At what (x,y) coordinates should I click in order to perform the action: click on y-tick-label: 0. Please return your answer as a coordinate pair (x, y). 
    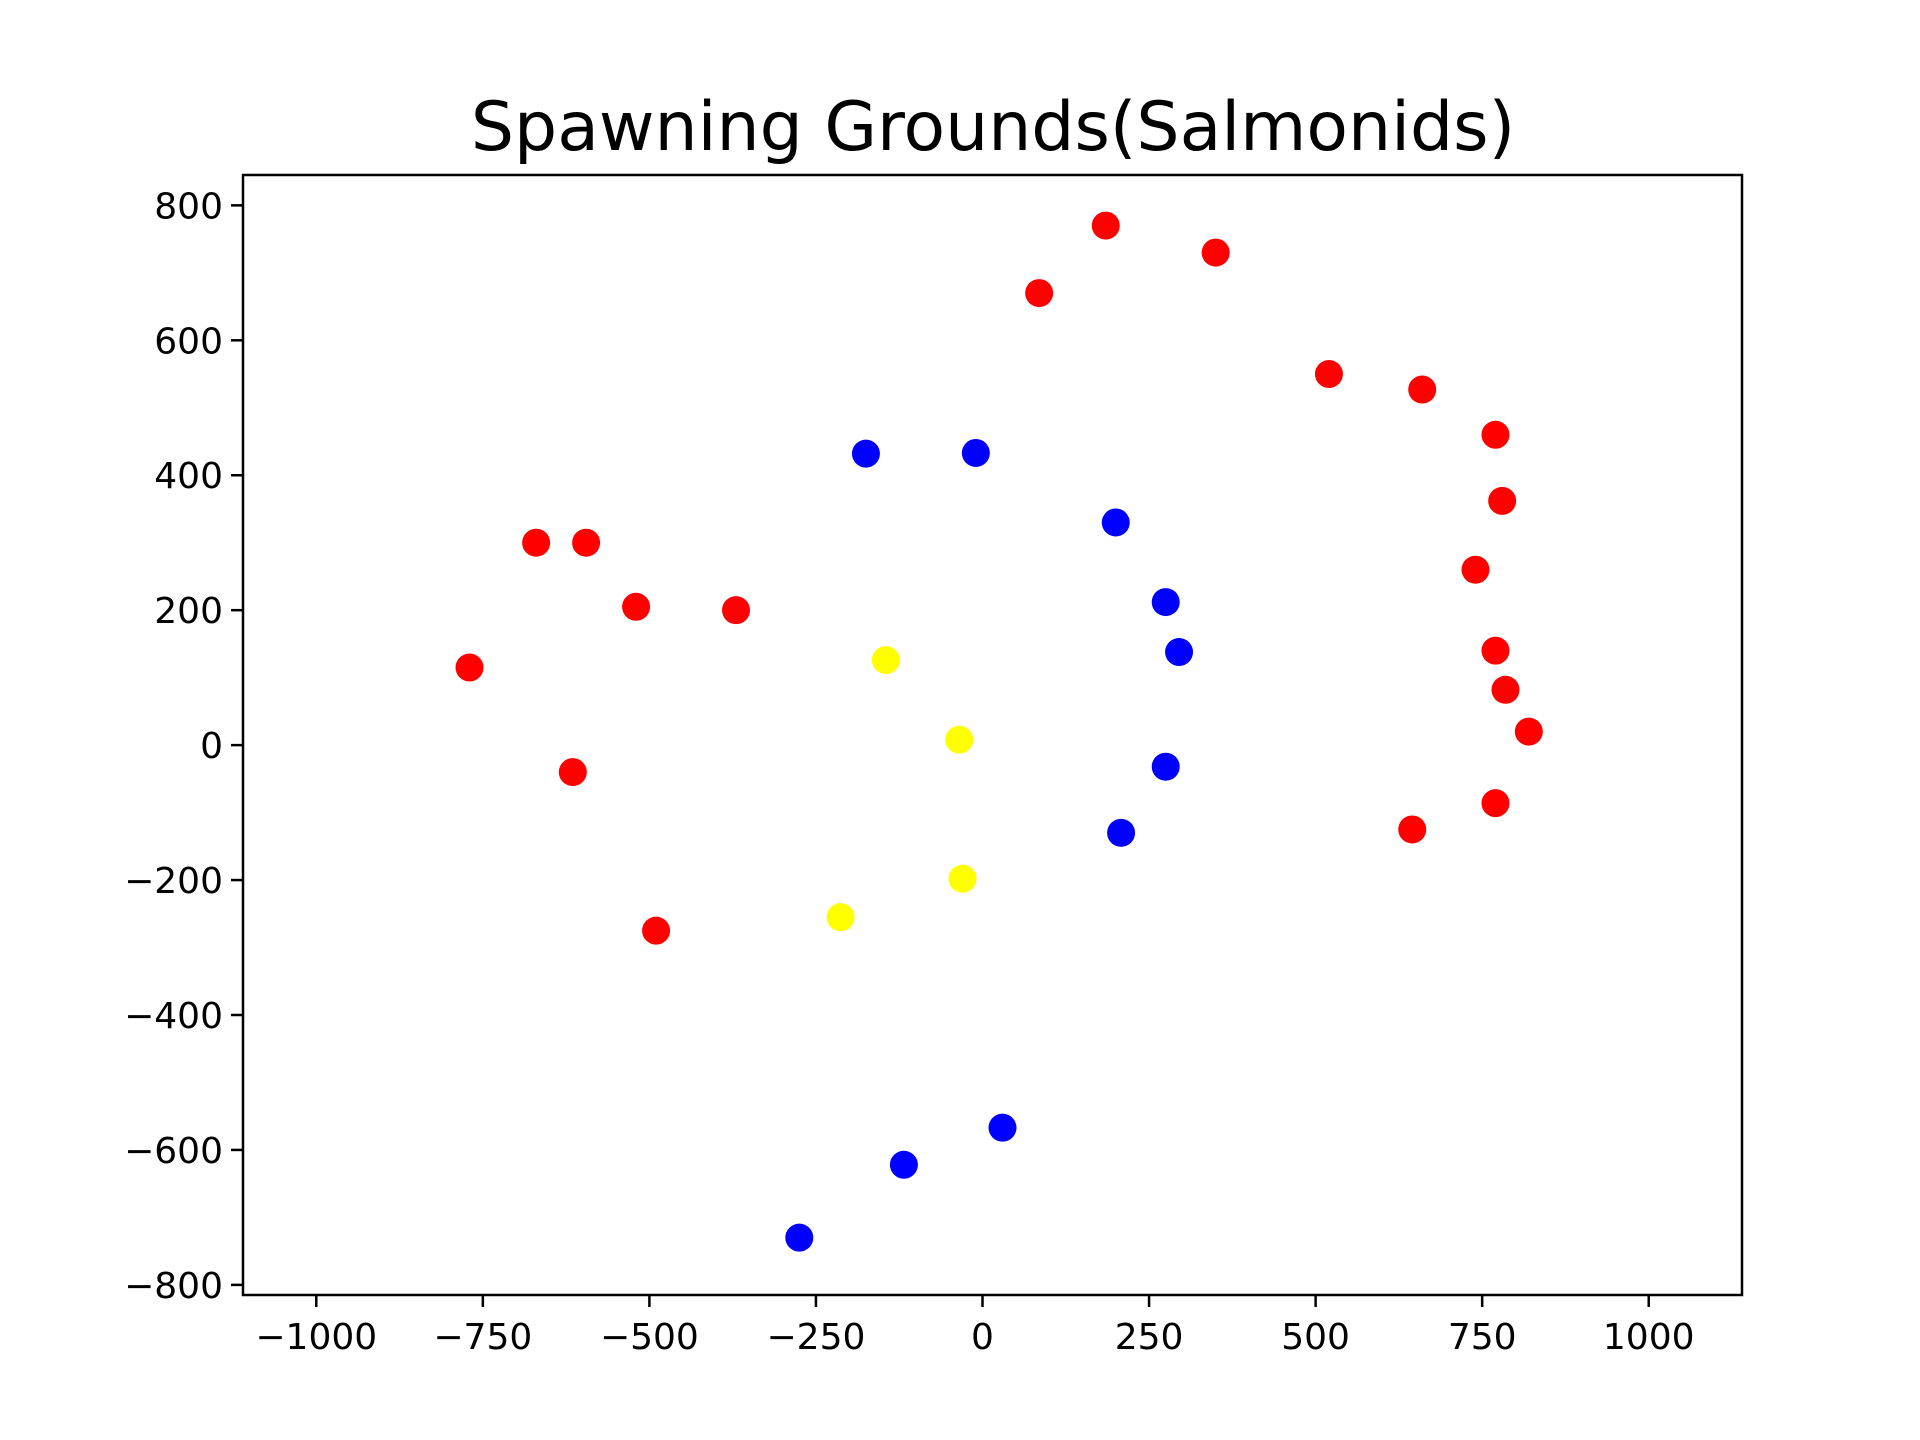
    Looking at the image, I should click on (211, 746).